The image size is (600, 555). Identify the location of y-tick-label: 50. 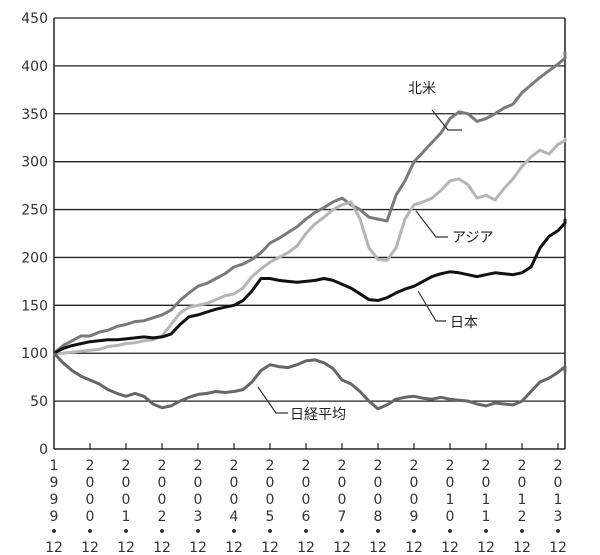
(39, 402).